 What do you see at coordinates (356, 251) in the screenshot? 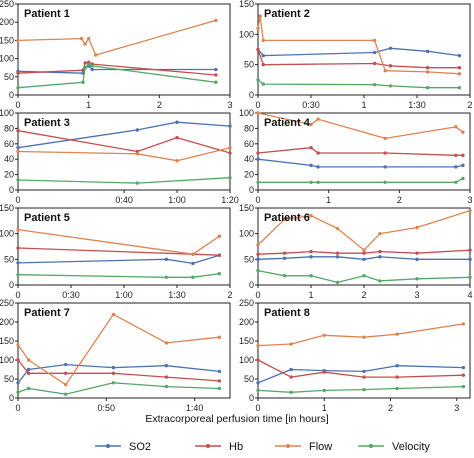
I see `panel-patient-6: 0 50 100 150 0 1 2 3 4 Patient 6` at bounding box center [356, 251].